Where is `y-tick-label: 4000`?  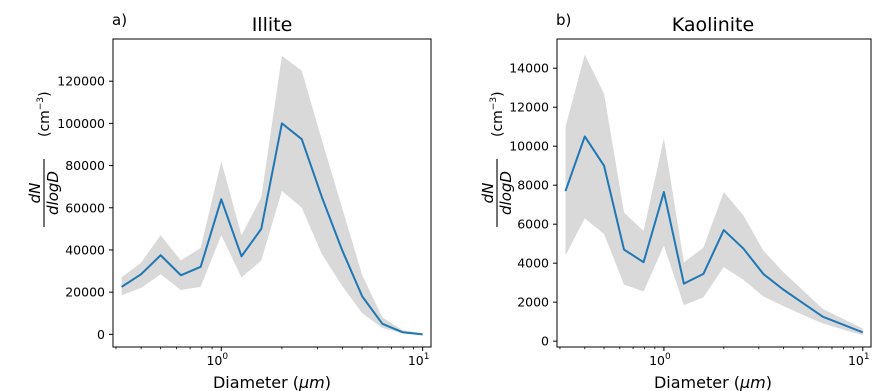 y-tick-label: 4000 is located at coordinates (533, 263).